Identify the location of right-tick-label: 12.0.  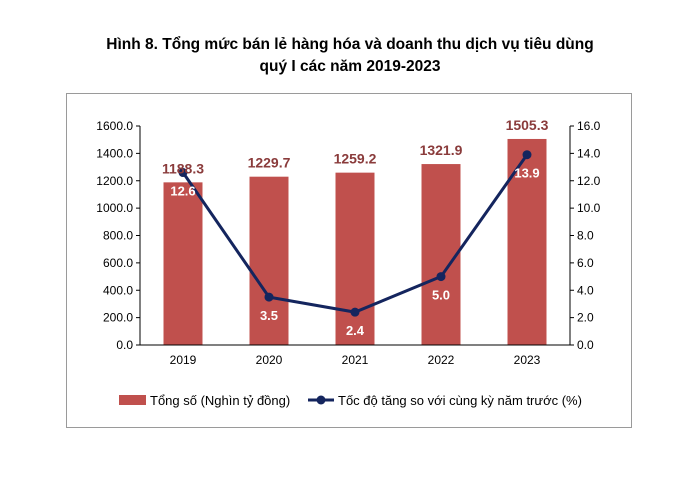
(589, 181).